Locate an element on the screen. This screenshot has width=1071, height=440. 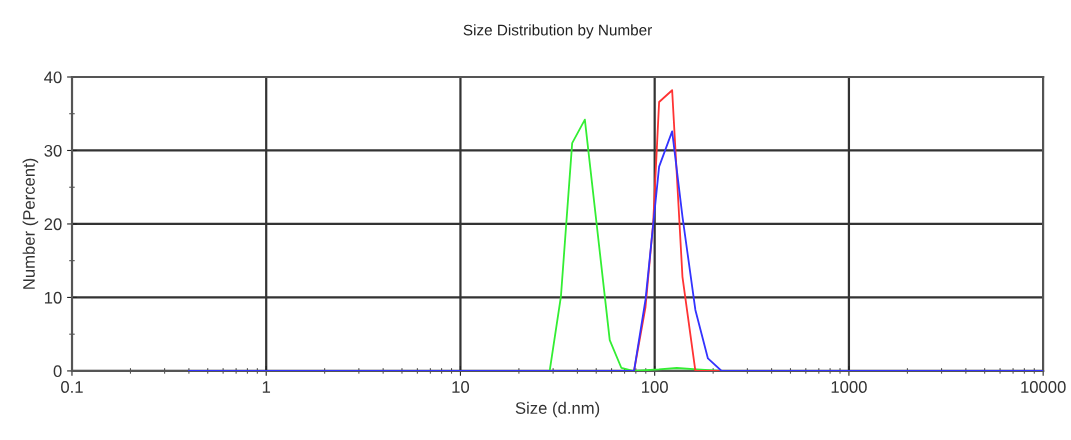
x-tick-label: 1000 is located at coordinates (849, 387).